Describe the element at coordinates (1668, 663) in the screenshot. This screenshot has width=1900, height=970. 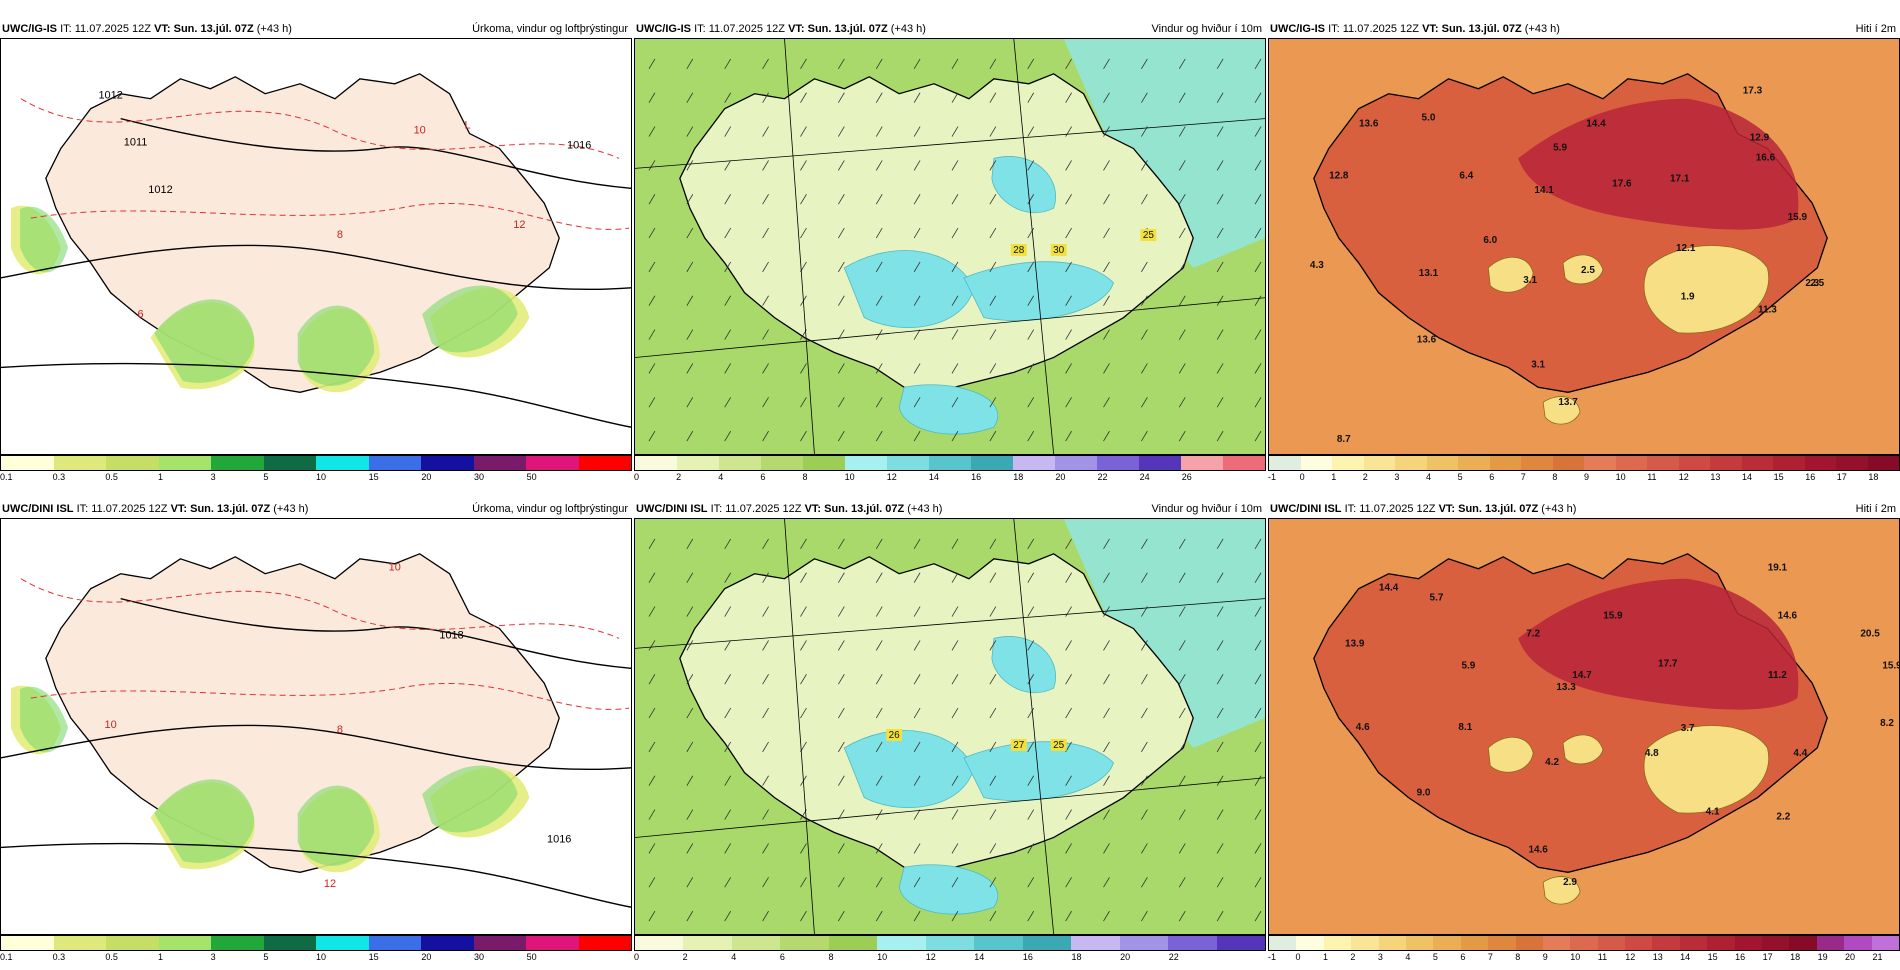
I see `map-value-label: 17.7` at that location.